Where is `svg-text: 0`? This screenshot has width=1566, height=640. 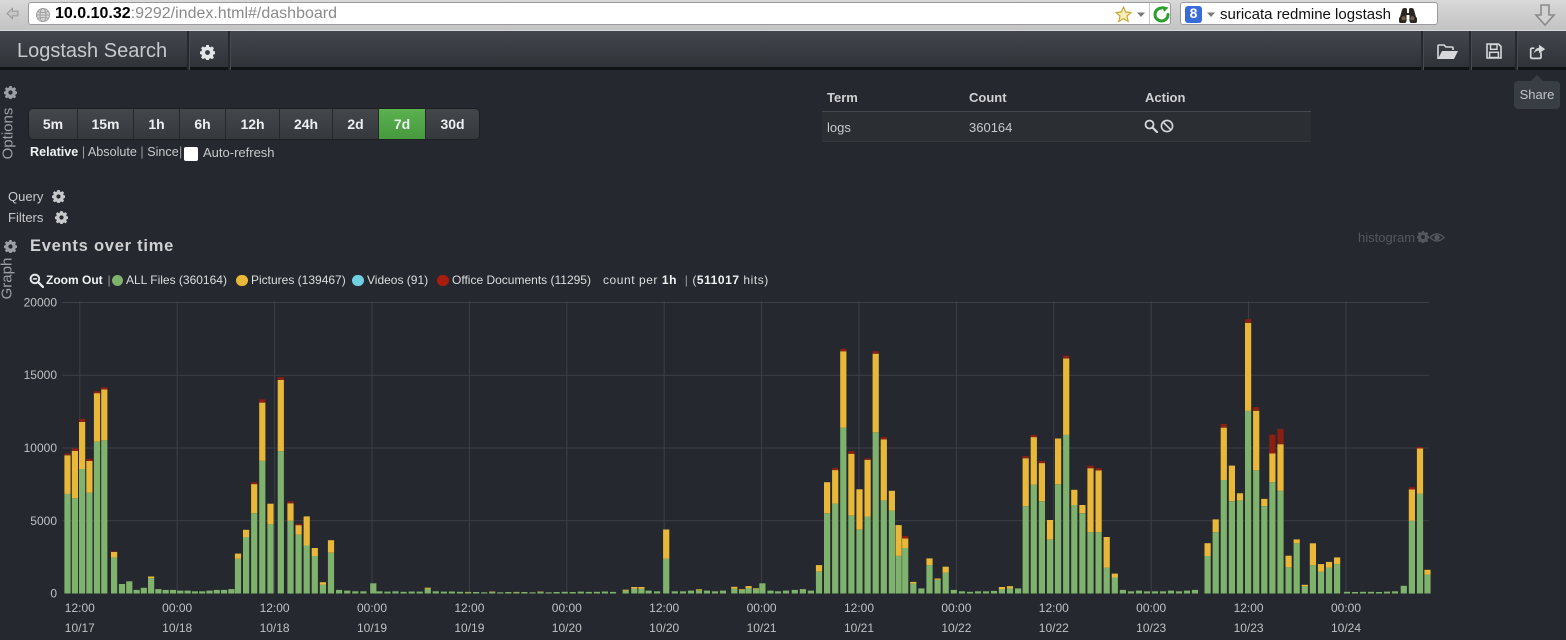
svg-text: 0 is located at coordinates (53, 594).